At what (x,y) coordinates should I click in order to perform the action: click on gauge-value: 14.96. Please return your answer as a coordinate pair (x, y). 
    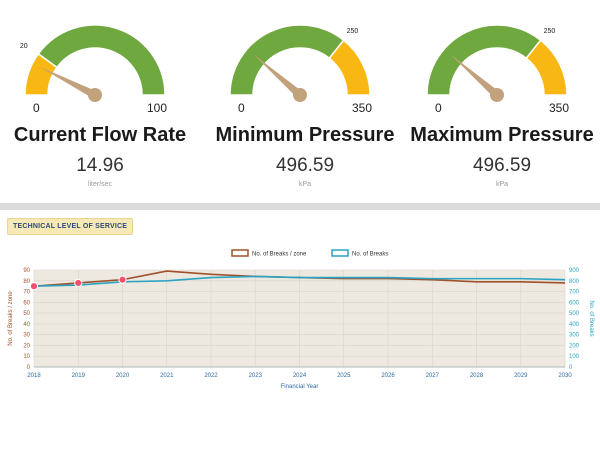
    Looking at the image, I should click on (100, 165).